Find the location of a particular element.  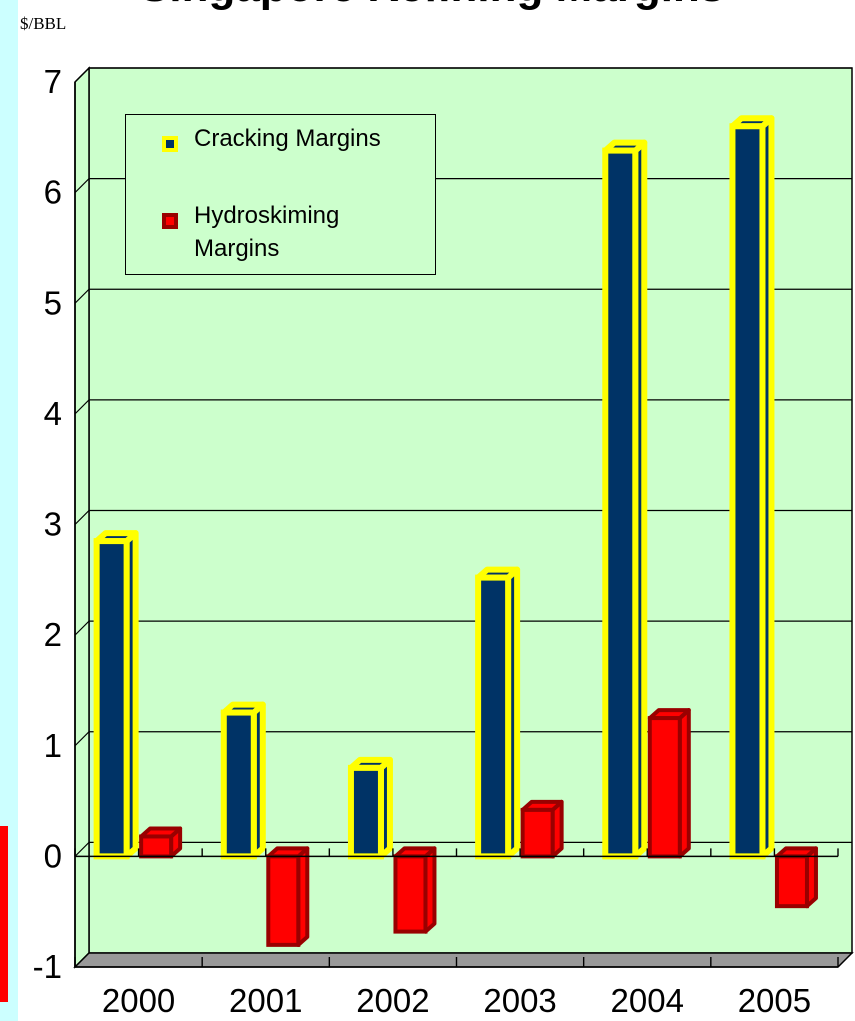

x-tick-label: 2000 is located at coordinates (138, 1000).